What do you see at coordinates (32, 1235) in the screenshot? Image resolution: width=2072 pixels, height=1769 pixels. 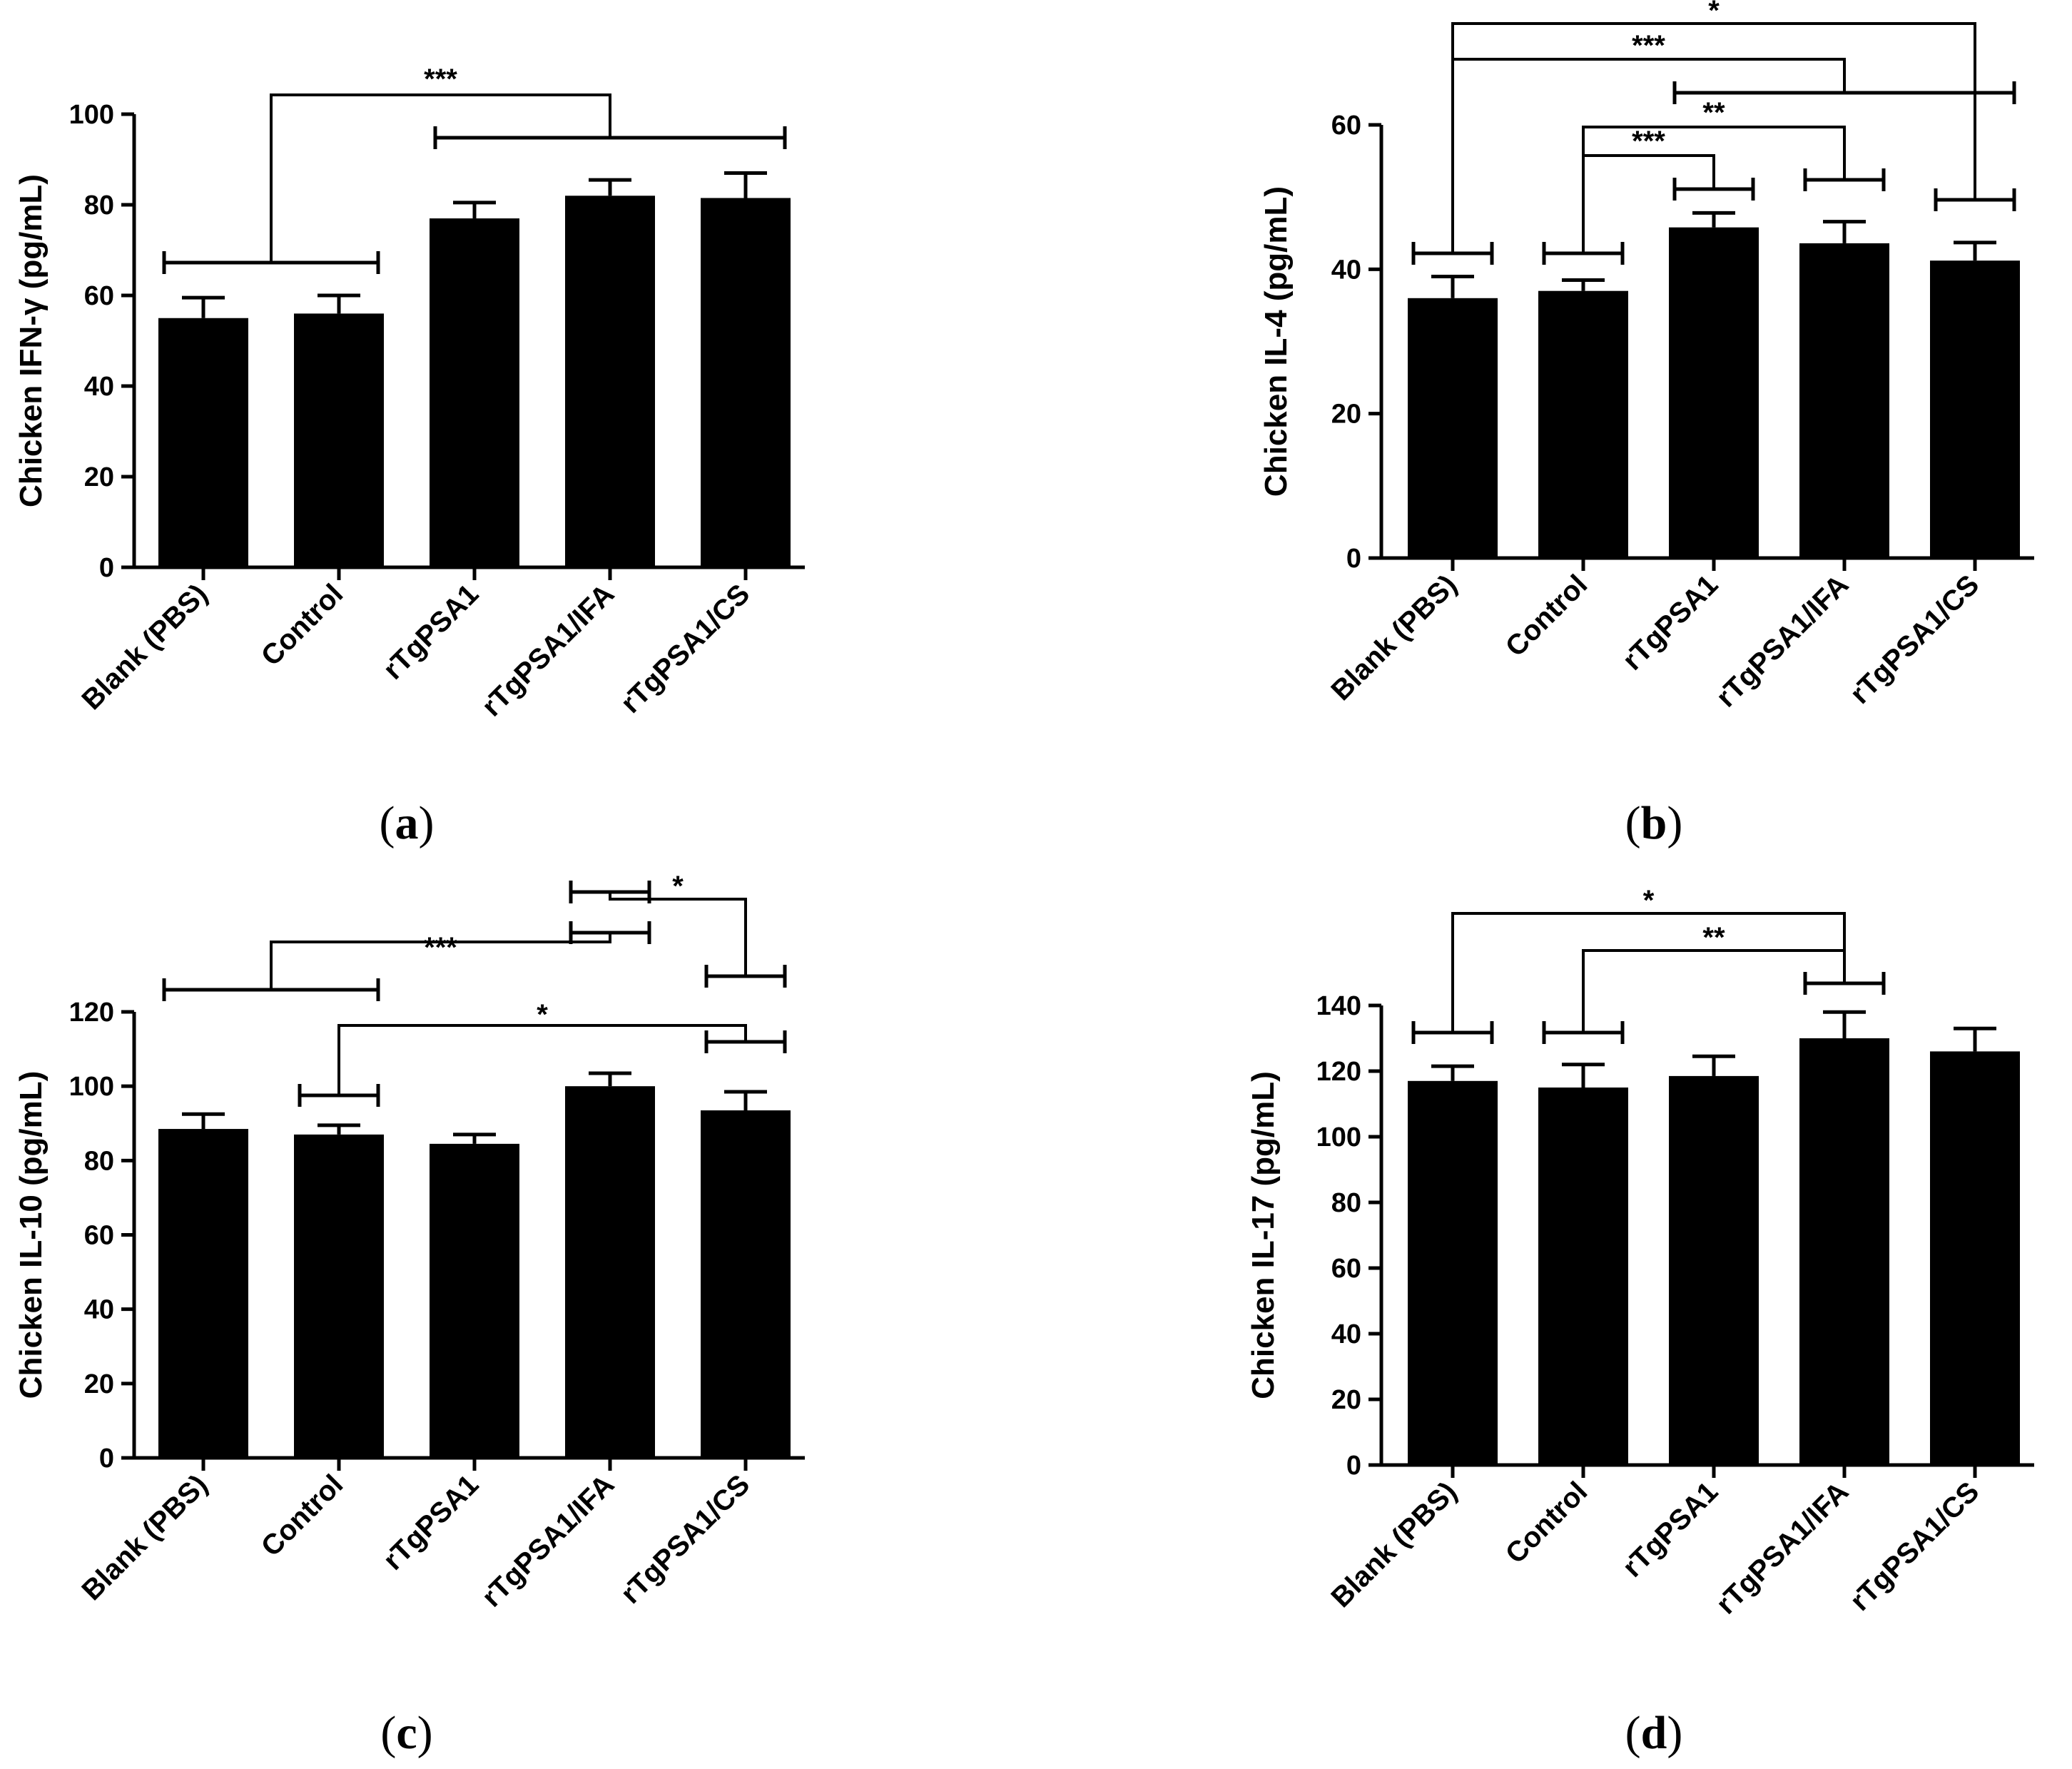 I see `y-axis-label: Chicken IL-10 (pg/mL)` at bounding box center [32, 1235].